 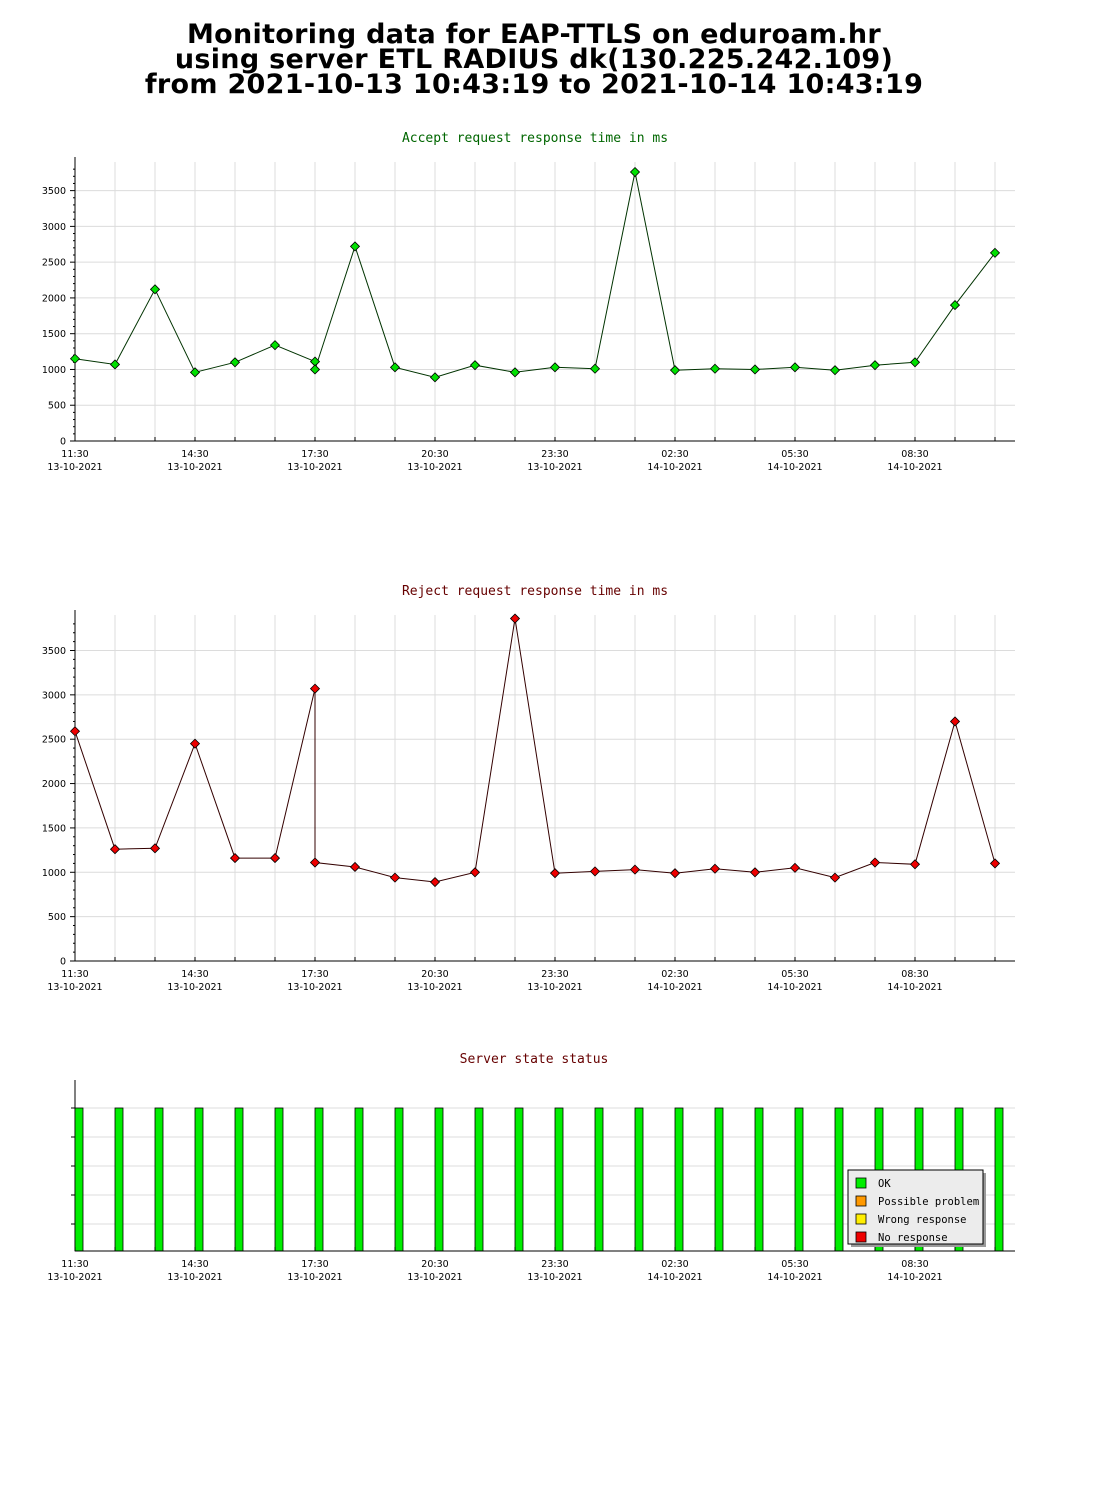 I want to click on y-tick-label: 1000, so click(x=54, y=873).